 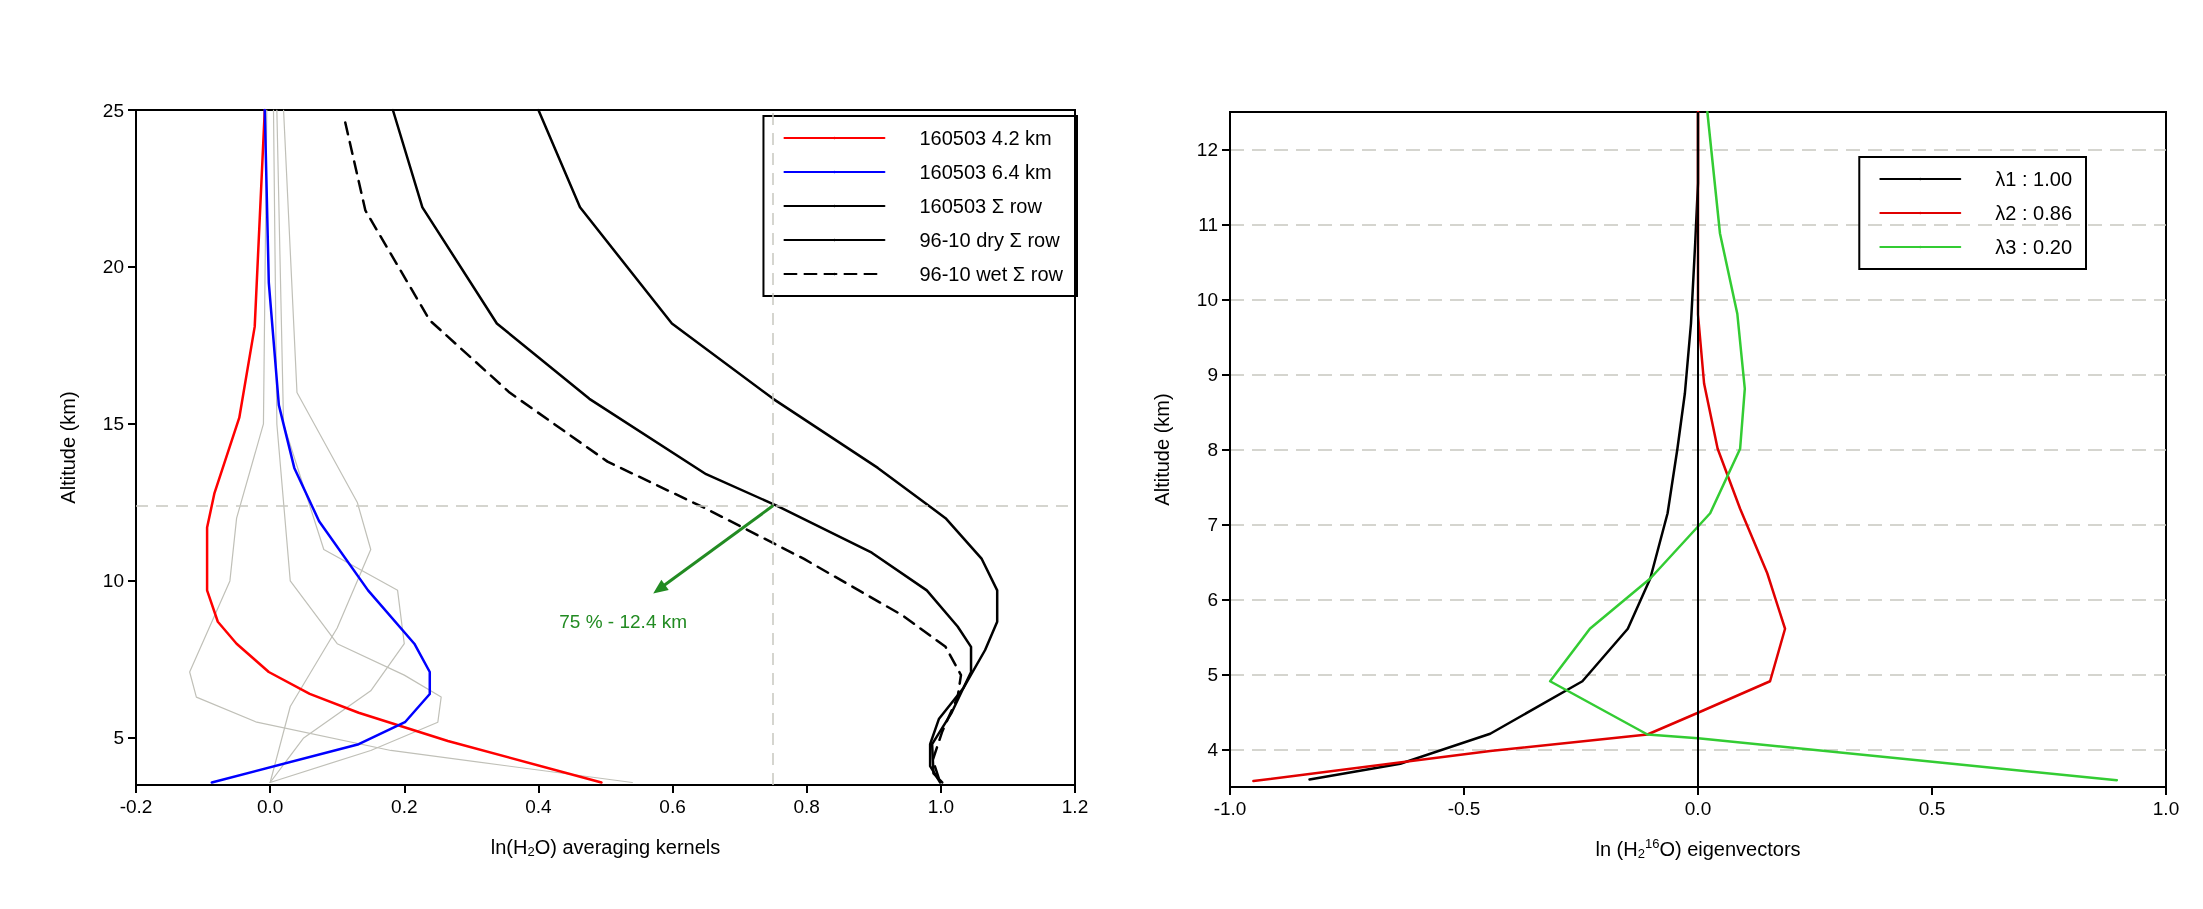 What do you see at coordinates (1213, 749) in the screenshot?
I see `y-tick-label: 4` at bounding box center [1213, 749].